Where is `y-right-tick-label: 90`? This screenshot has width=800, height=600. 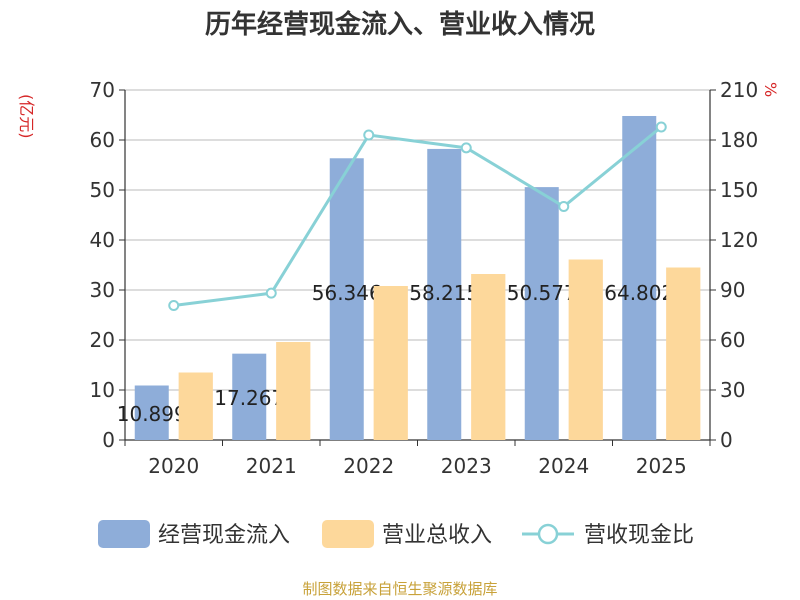 y-right-tick-label: 90 is located at coordinates (732, 290).